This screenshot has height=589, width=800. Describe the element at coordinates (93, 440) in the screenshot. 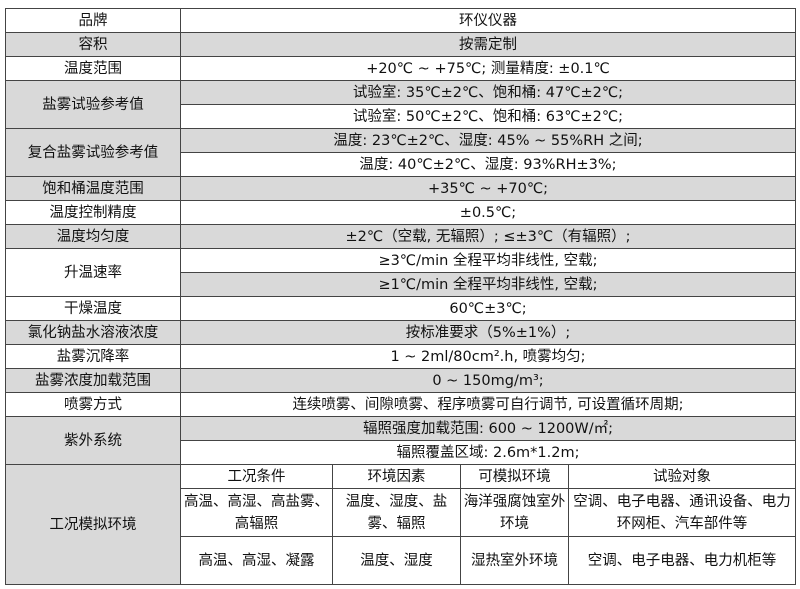

I see `row-label: 紫外系统` at that location.